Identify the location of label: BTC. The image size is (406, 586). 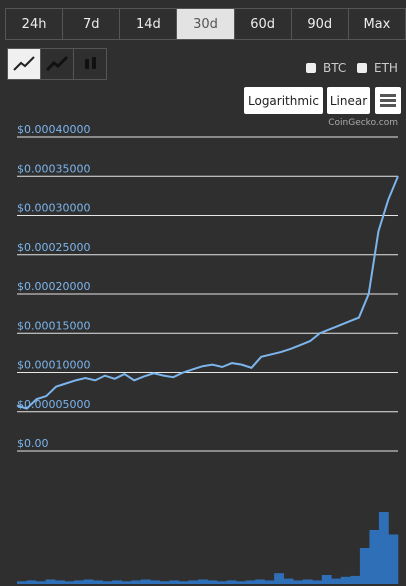
(335, 68).